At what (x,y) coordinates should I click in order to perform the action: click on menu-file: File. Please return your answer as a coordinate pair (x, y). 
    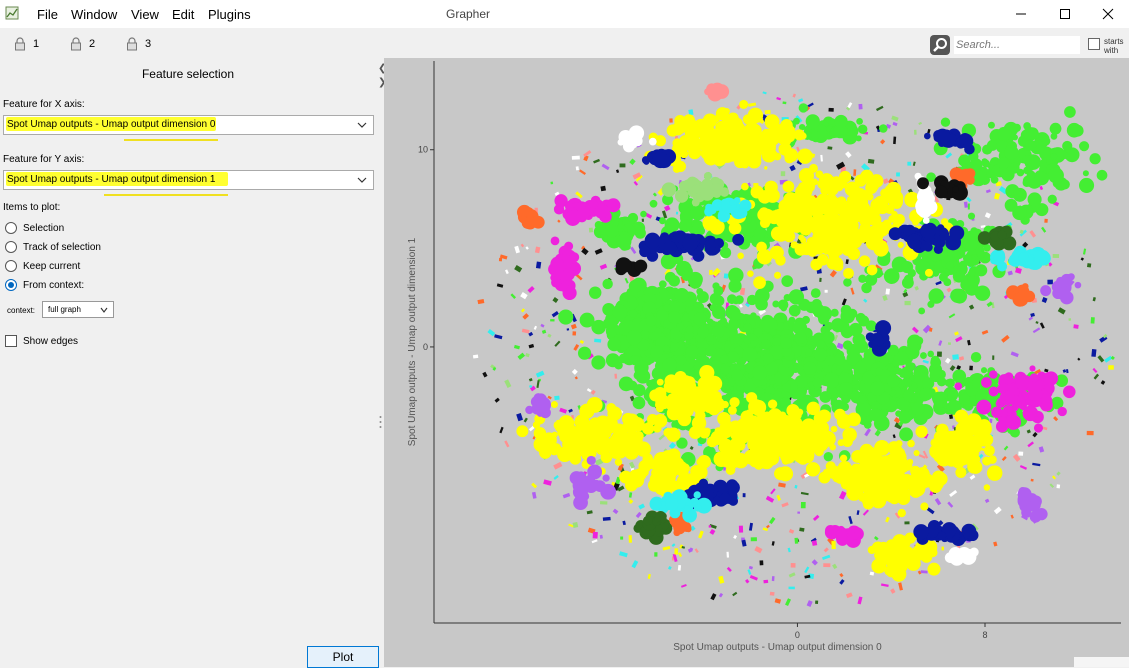
    Looking at the image, I should click on (47, 14).